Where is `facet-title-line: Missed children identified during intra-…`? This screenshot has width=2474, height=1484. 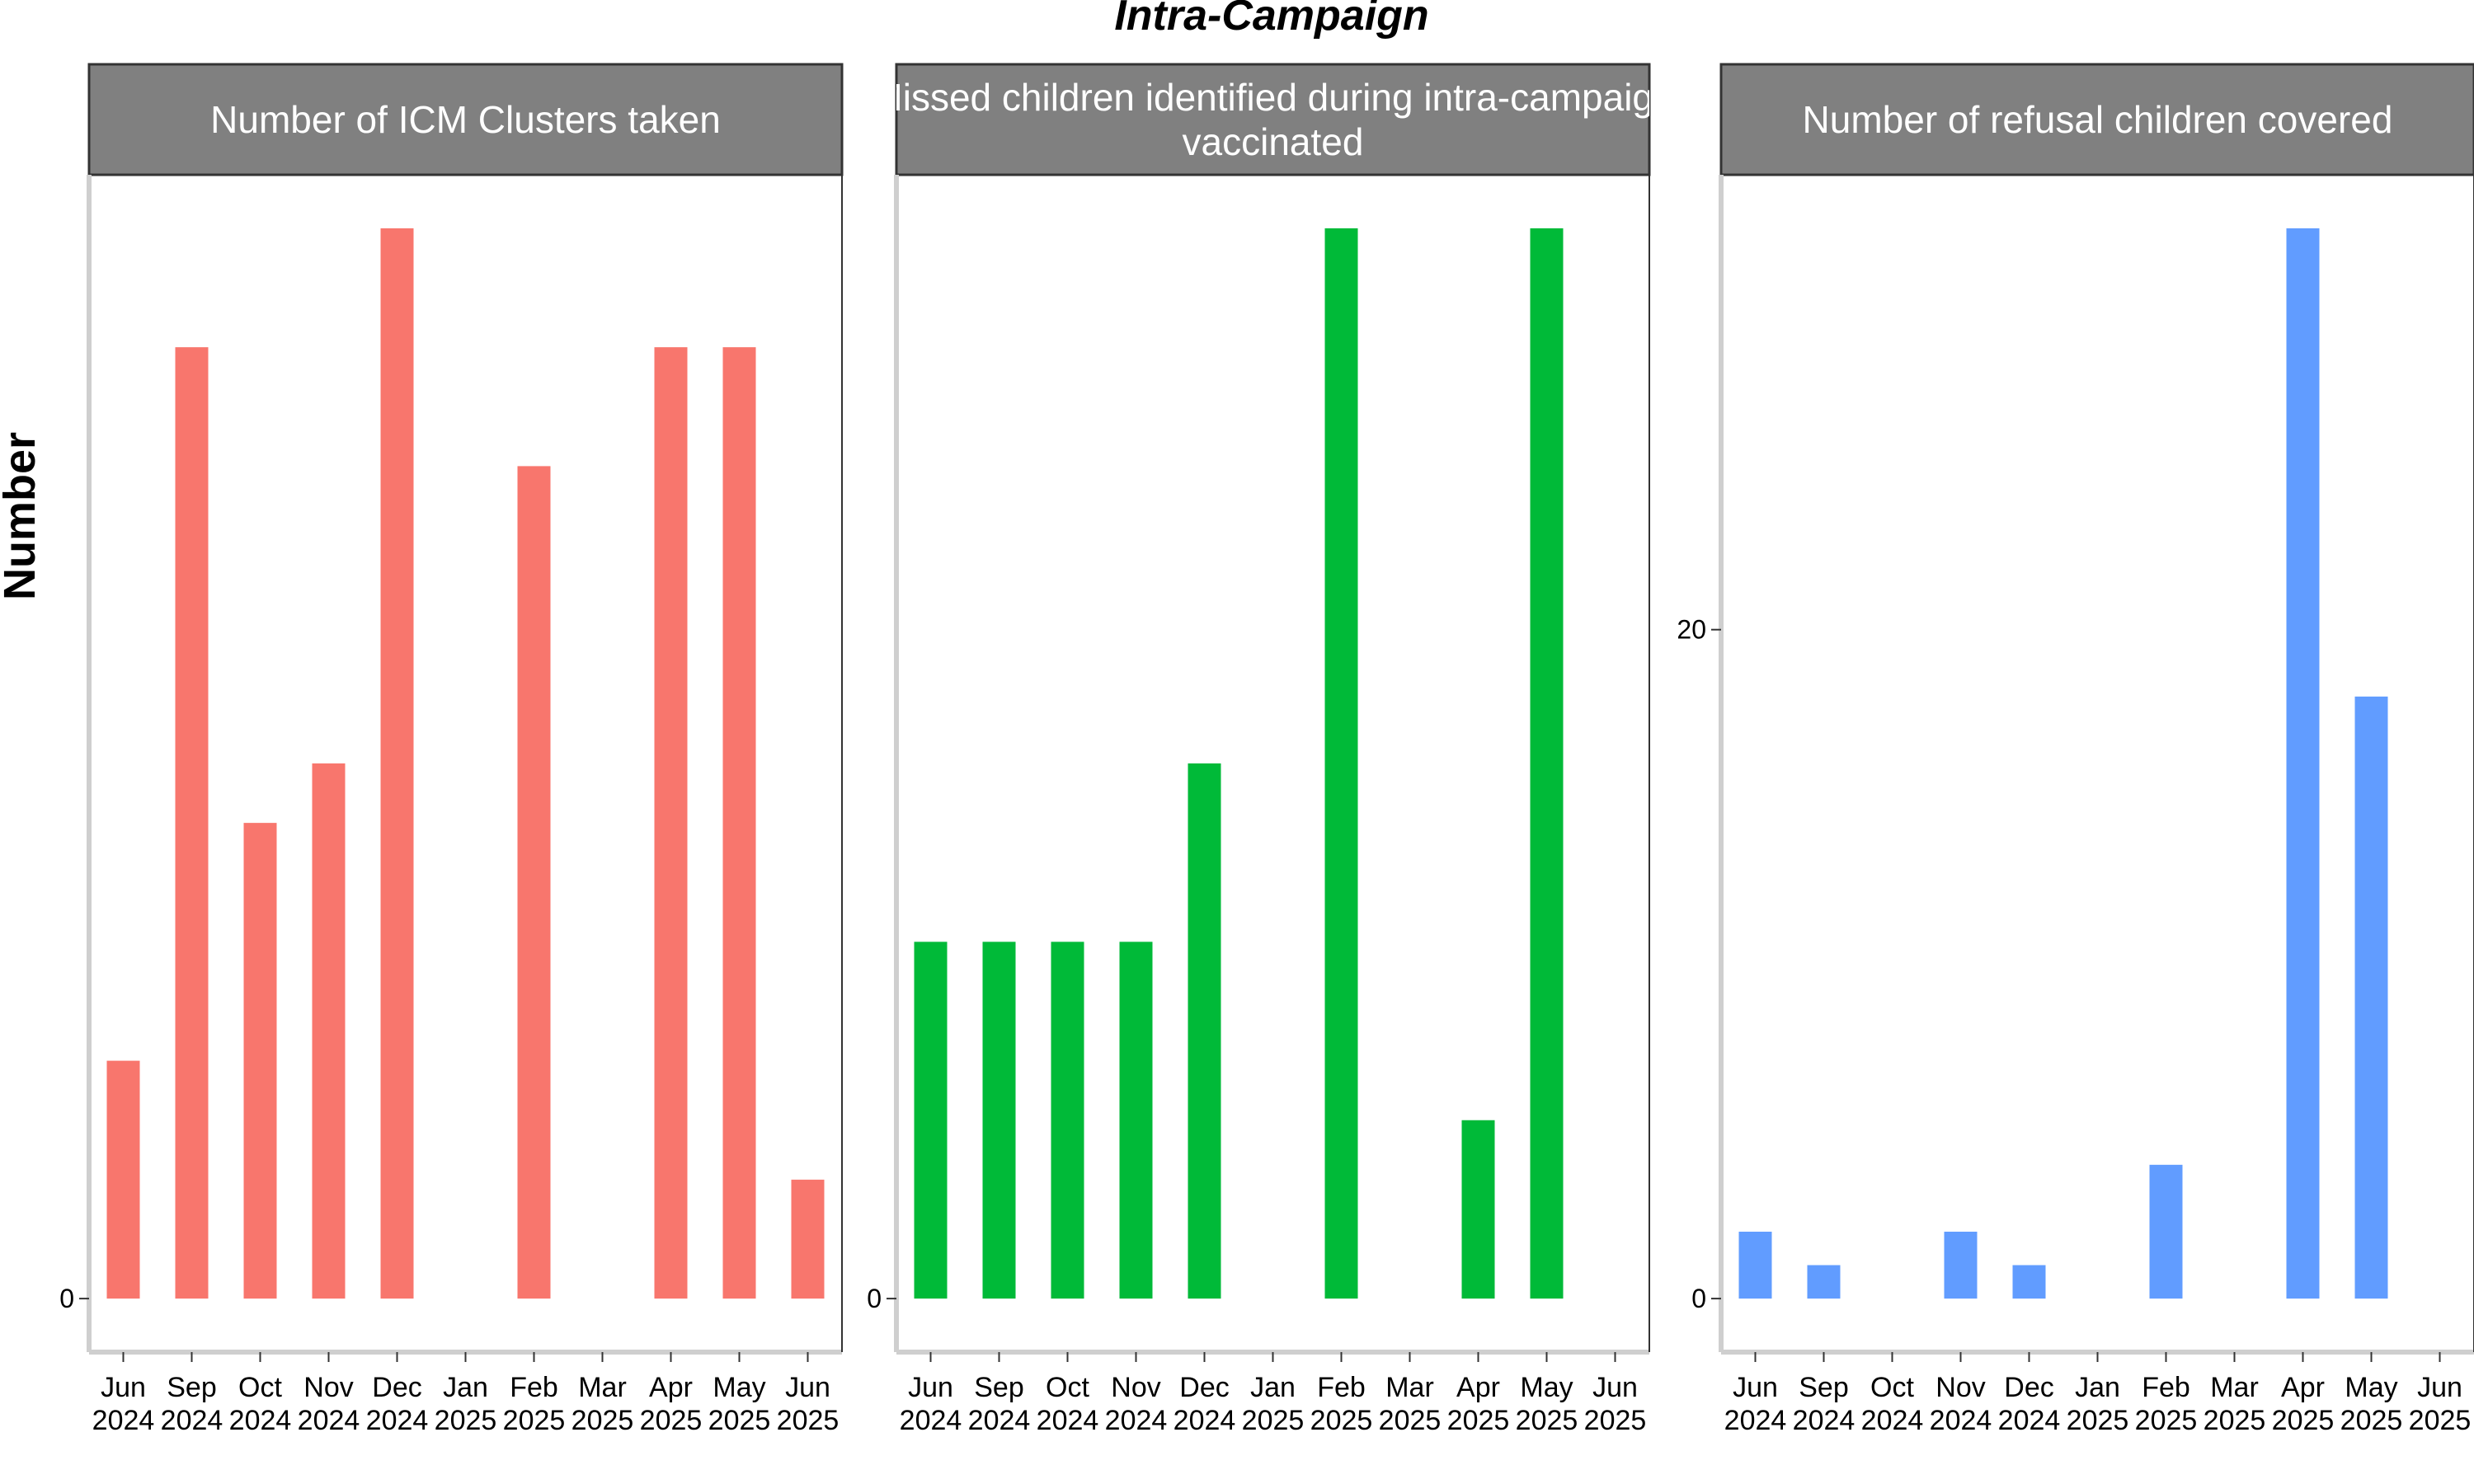
facet-title-line: Missed children identified during intra-… is located at coordinates (1272, 97).